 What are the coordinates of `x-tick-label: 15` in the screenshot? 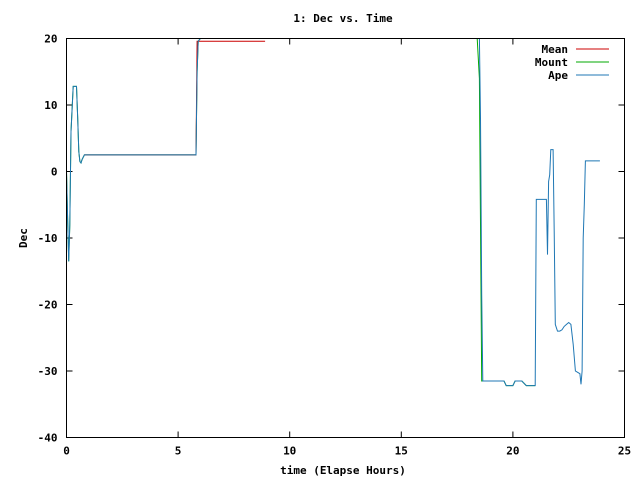 It's located at (401, 451).